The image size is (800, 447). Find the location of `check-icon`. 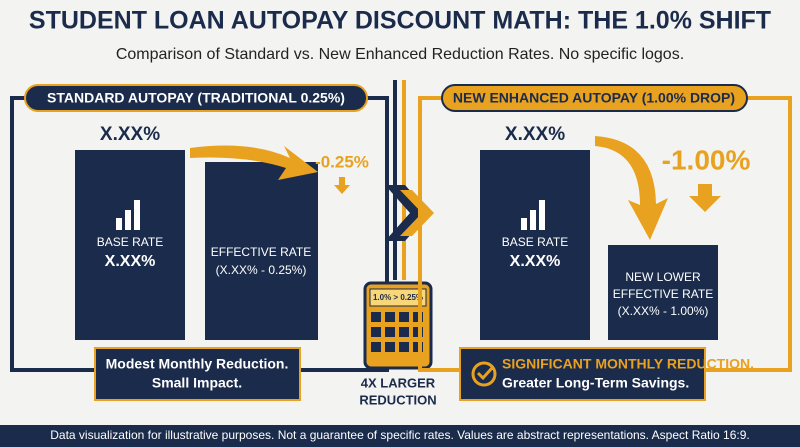

check-icon is located at coordinates (484, 374).